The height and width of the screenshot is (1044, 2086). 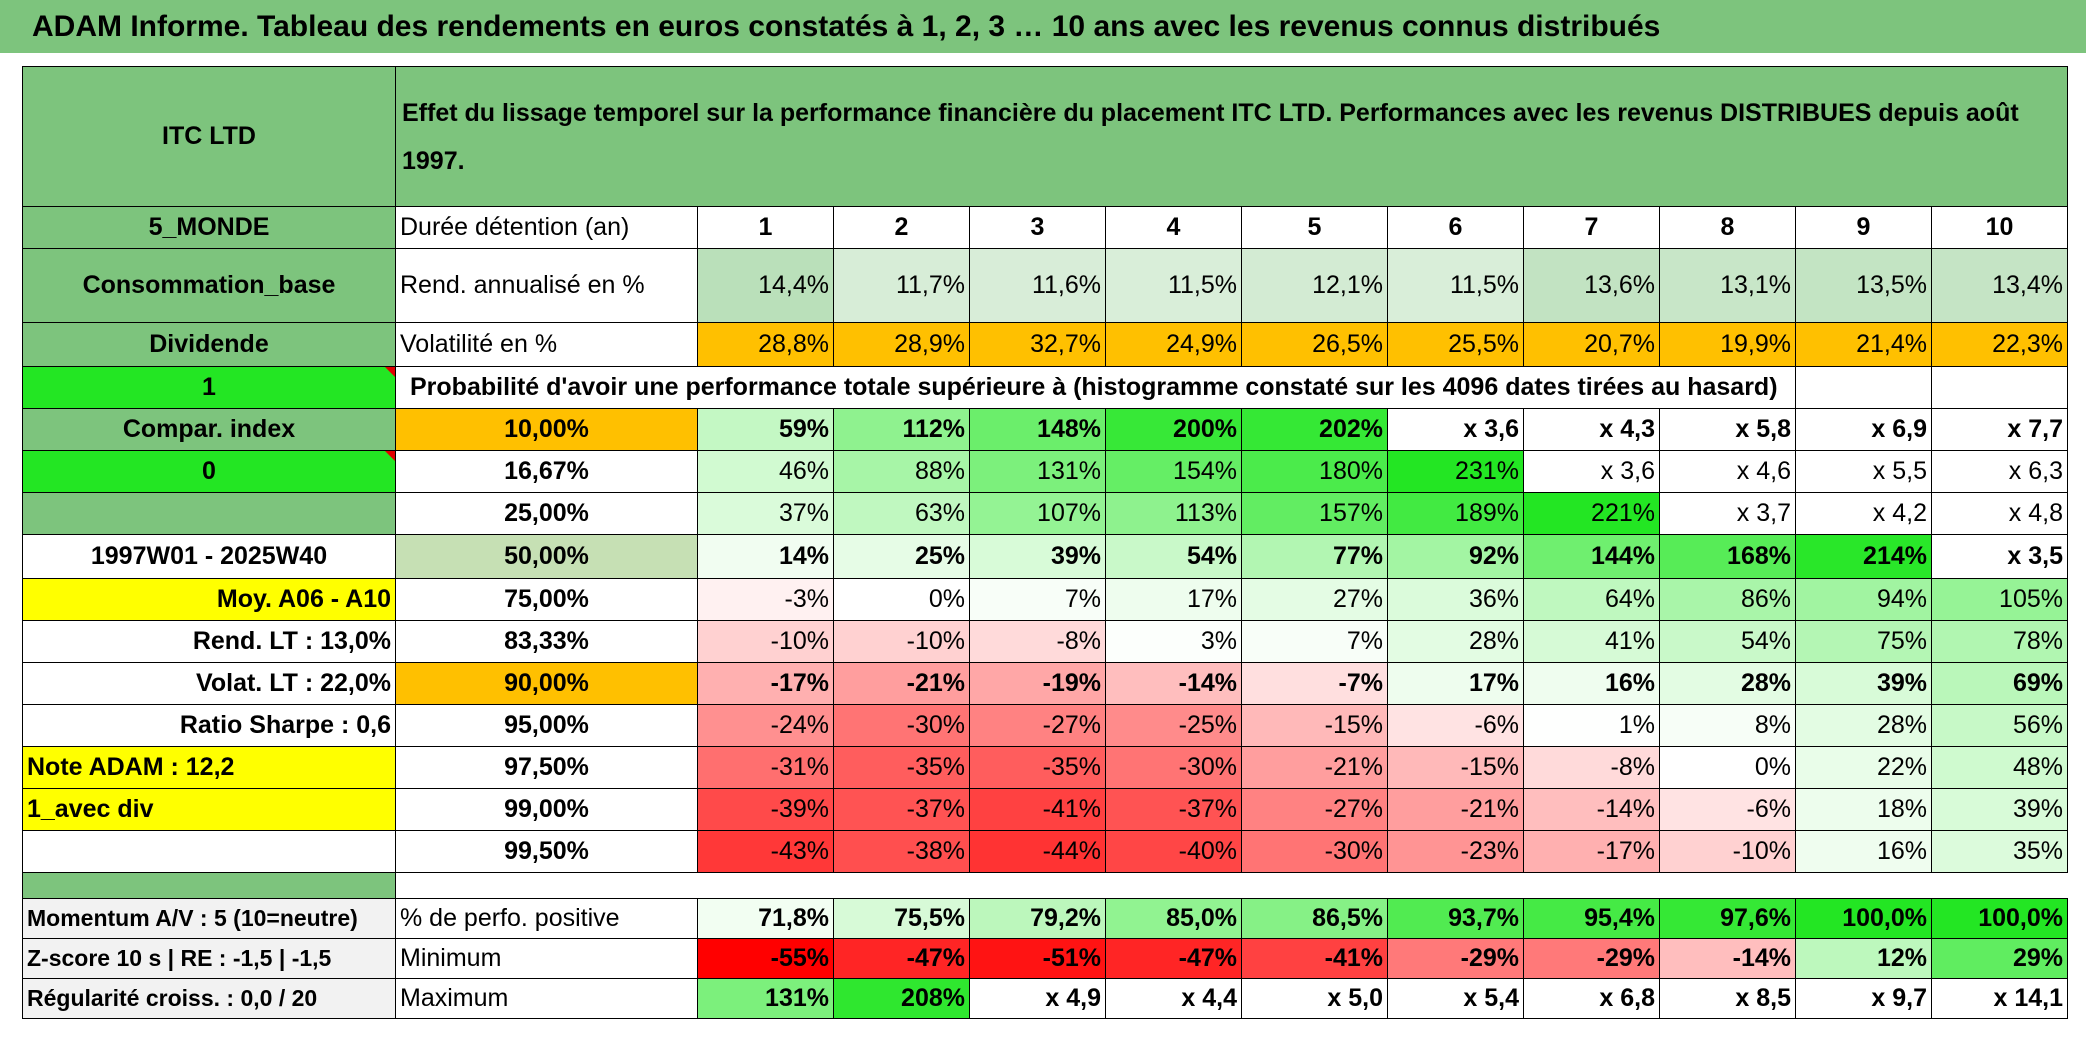 What do you see at coordinates (1037, 344) in the screenshot?
I see `volatility-cell: 32,7%` at bounding box center [1037, 344].